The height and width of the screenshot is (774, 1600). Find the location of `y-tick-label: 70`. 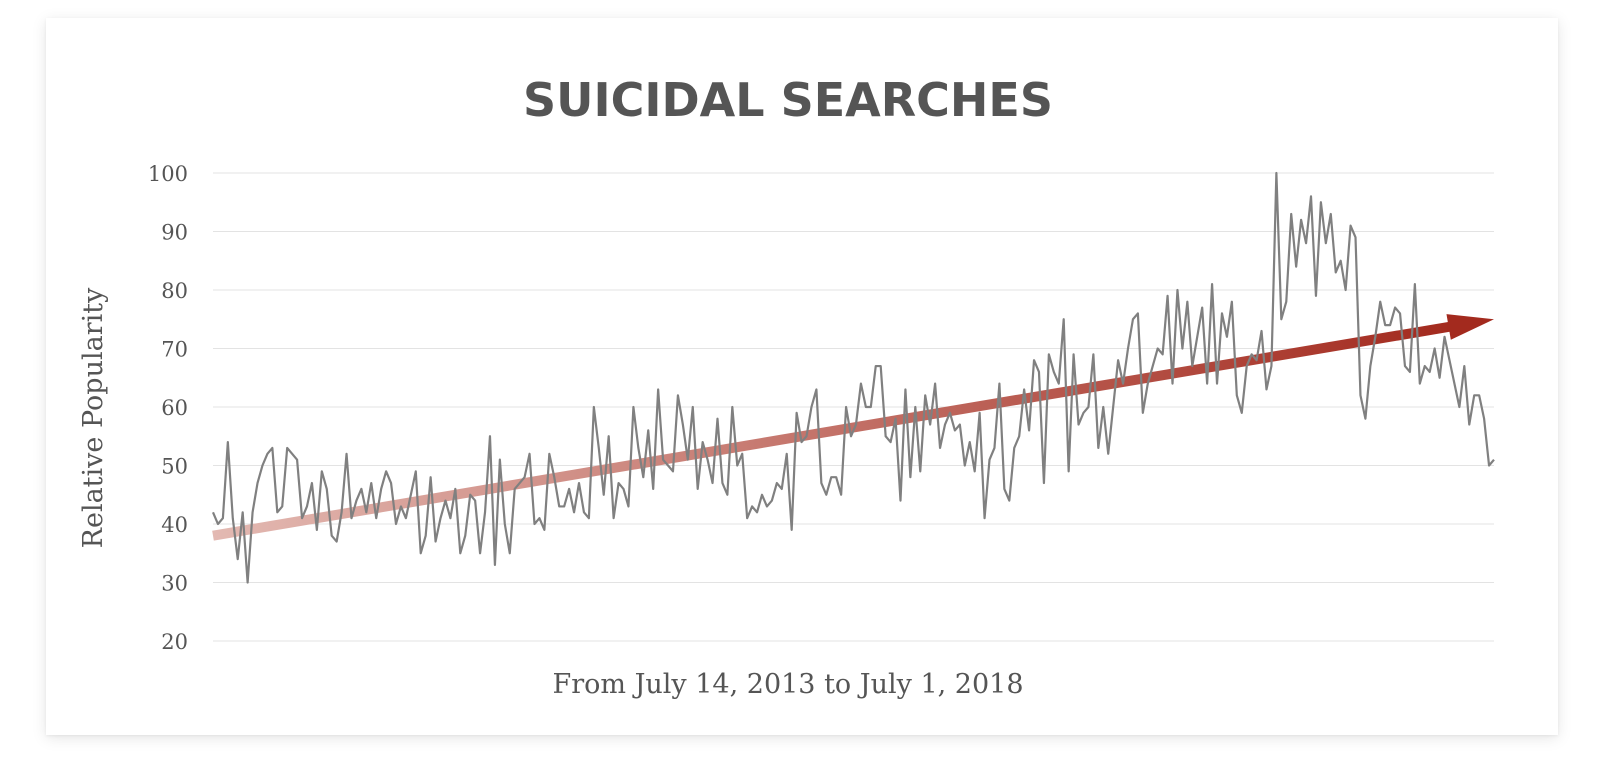

y-tick-label: 70 is located at coordinates (174, 350).